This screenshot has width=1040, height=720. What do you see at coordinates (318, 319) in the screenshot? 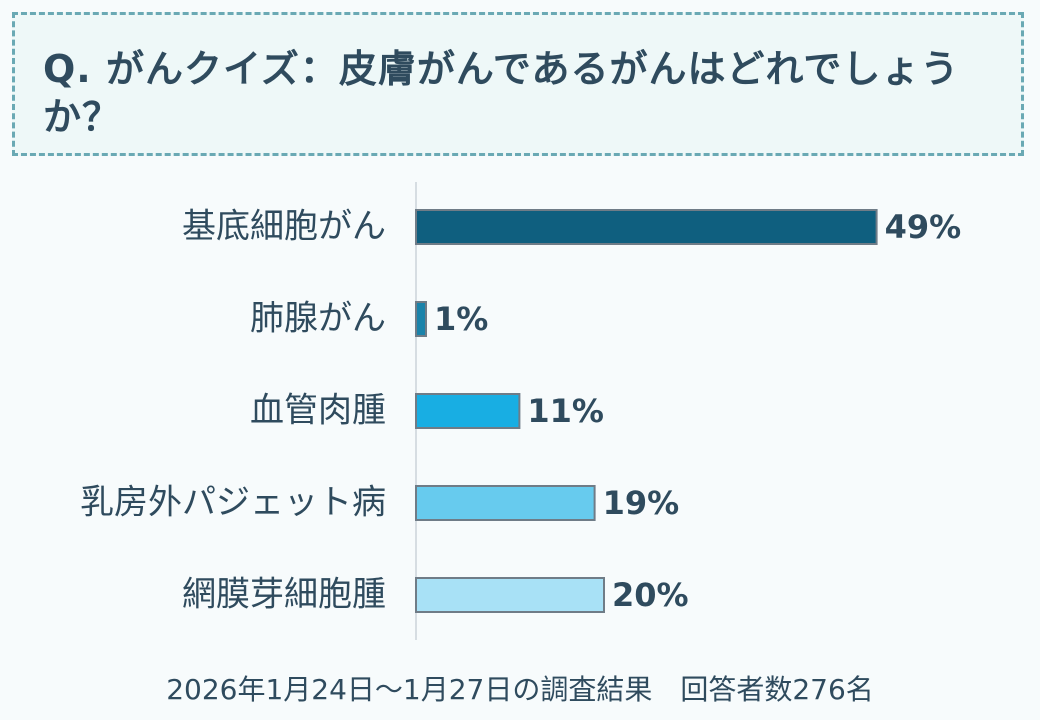
I see `category-label: 肺腺がん` at bounding box center [318, 319].